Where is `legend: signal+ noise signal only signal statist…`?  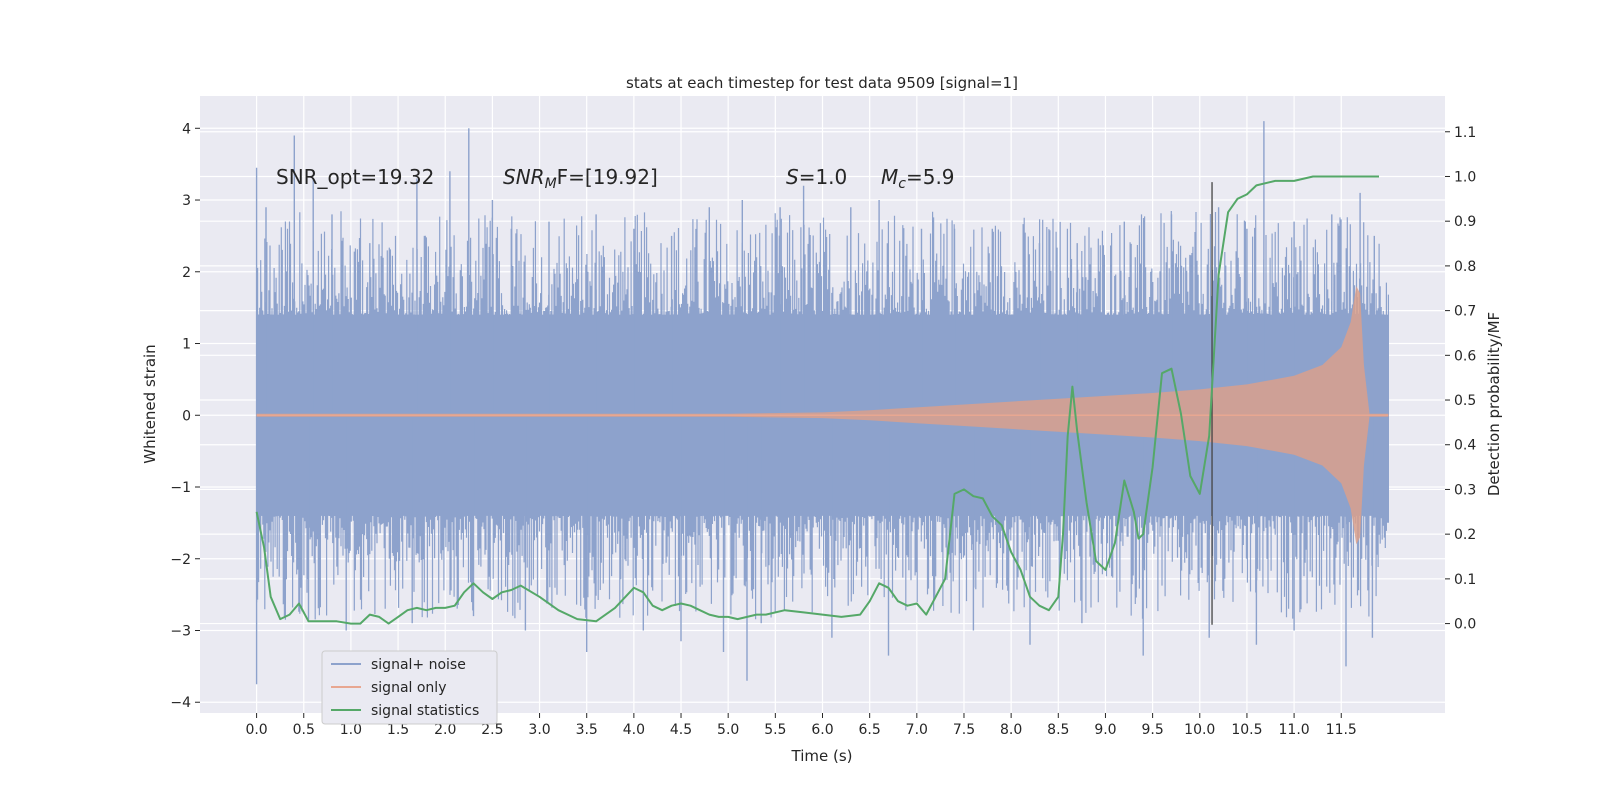
legend: signal+ noise signal only signal statist… is located at coordinates (409, 687).